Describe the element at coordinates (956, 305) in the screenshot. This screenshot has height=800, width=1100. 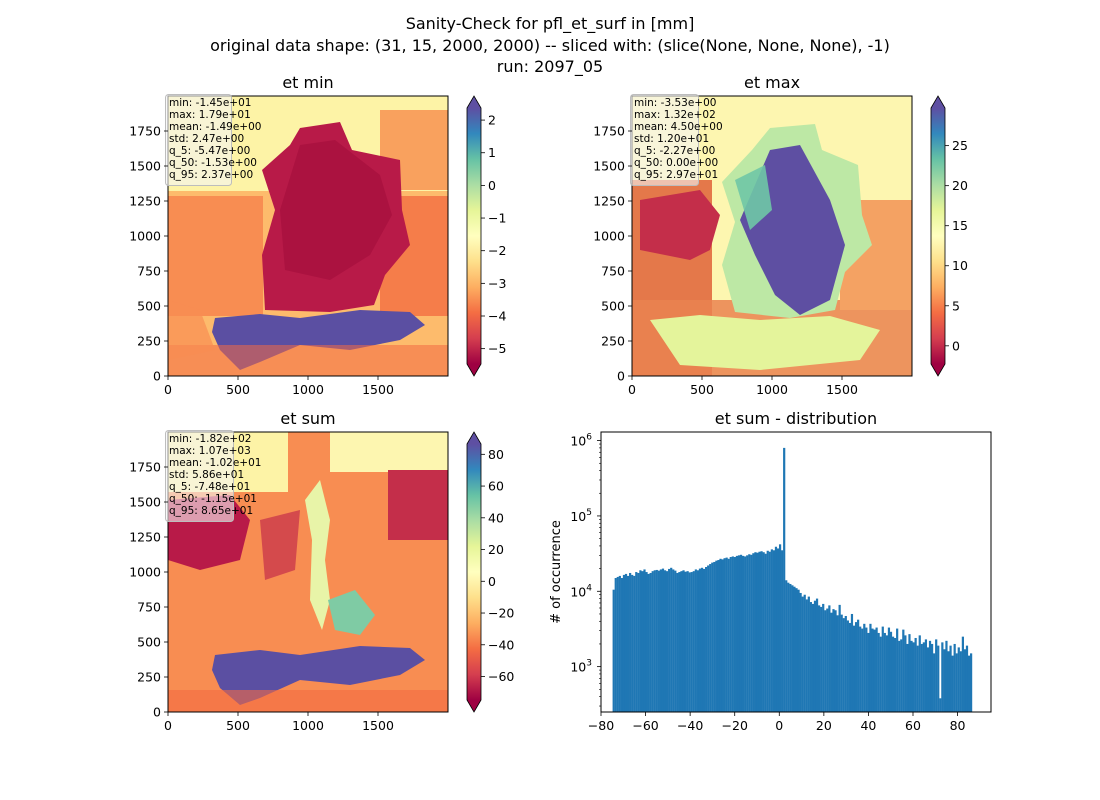
I see `colorbar-tick-label: 5` at that location.